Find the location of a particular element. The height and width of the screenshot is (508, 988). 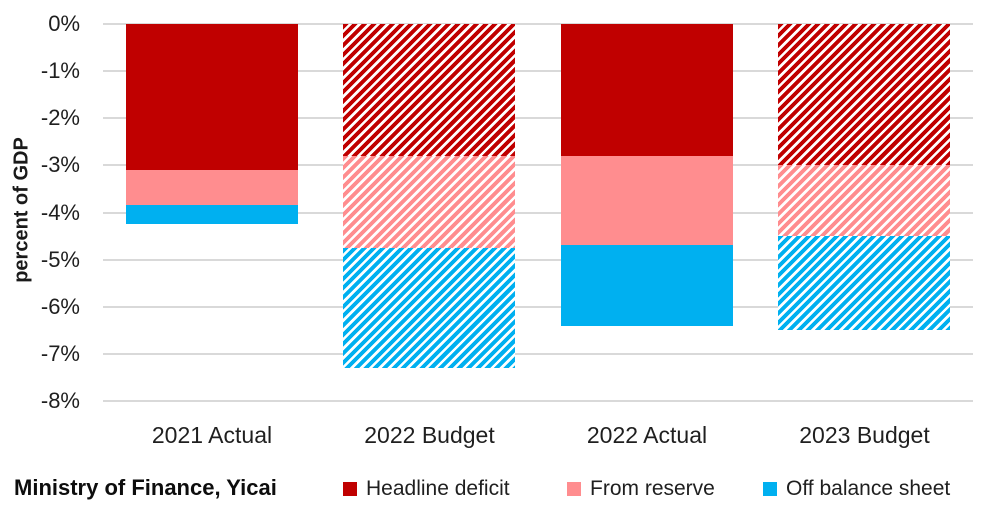

bar-2022-actual is located at coordinates (646, 175).